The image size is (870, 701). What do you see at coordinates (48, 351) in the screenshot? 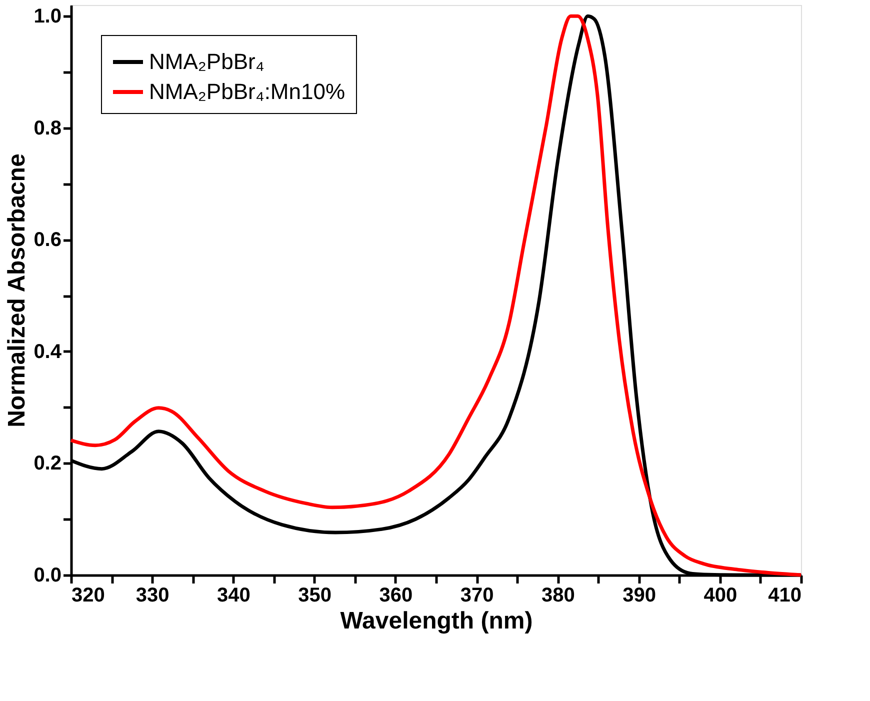
I see `y-tick-label: 0.4` at bounding box center [48, 351].